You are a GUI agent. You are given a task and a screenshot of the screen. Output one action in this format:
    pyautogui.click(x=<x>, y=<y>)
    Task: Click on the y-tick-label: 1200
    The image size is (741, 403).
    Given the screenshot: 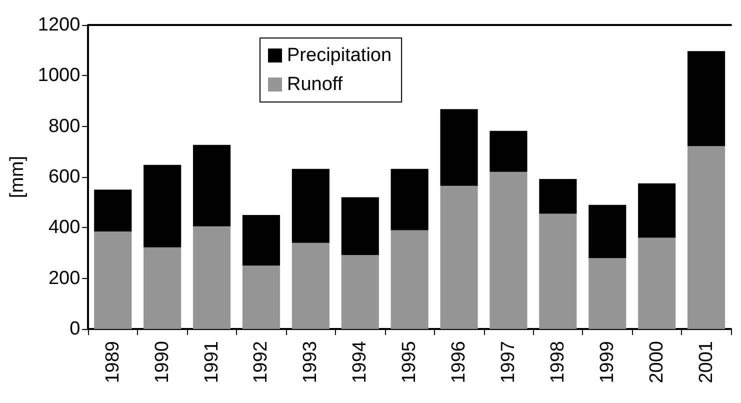 What is the action you would take?
    pyautogui.click(x=59, y=25)
    